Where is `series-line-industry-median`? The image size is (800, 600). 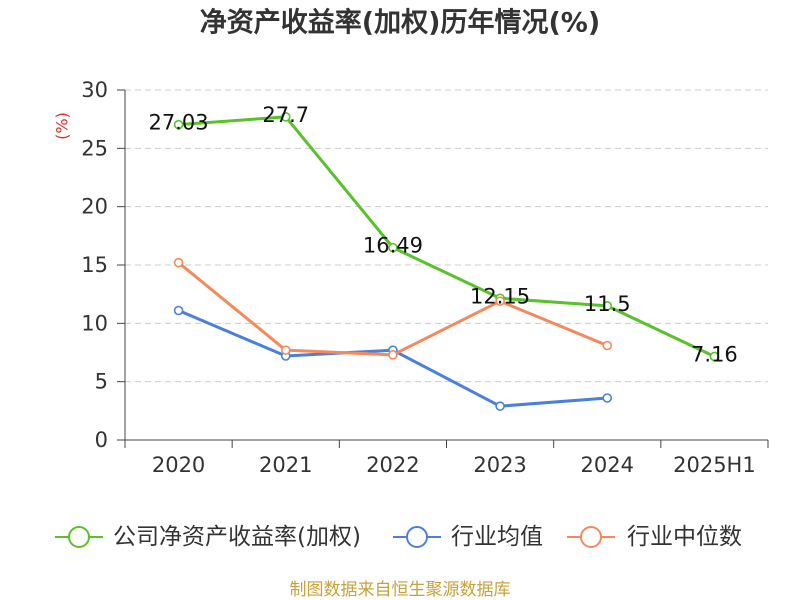
series-line-industry-median is located at coordinates (392, 309).